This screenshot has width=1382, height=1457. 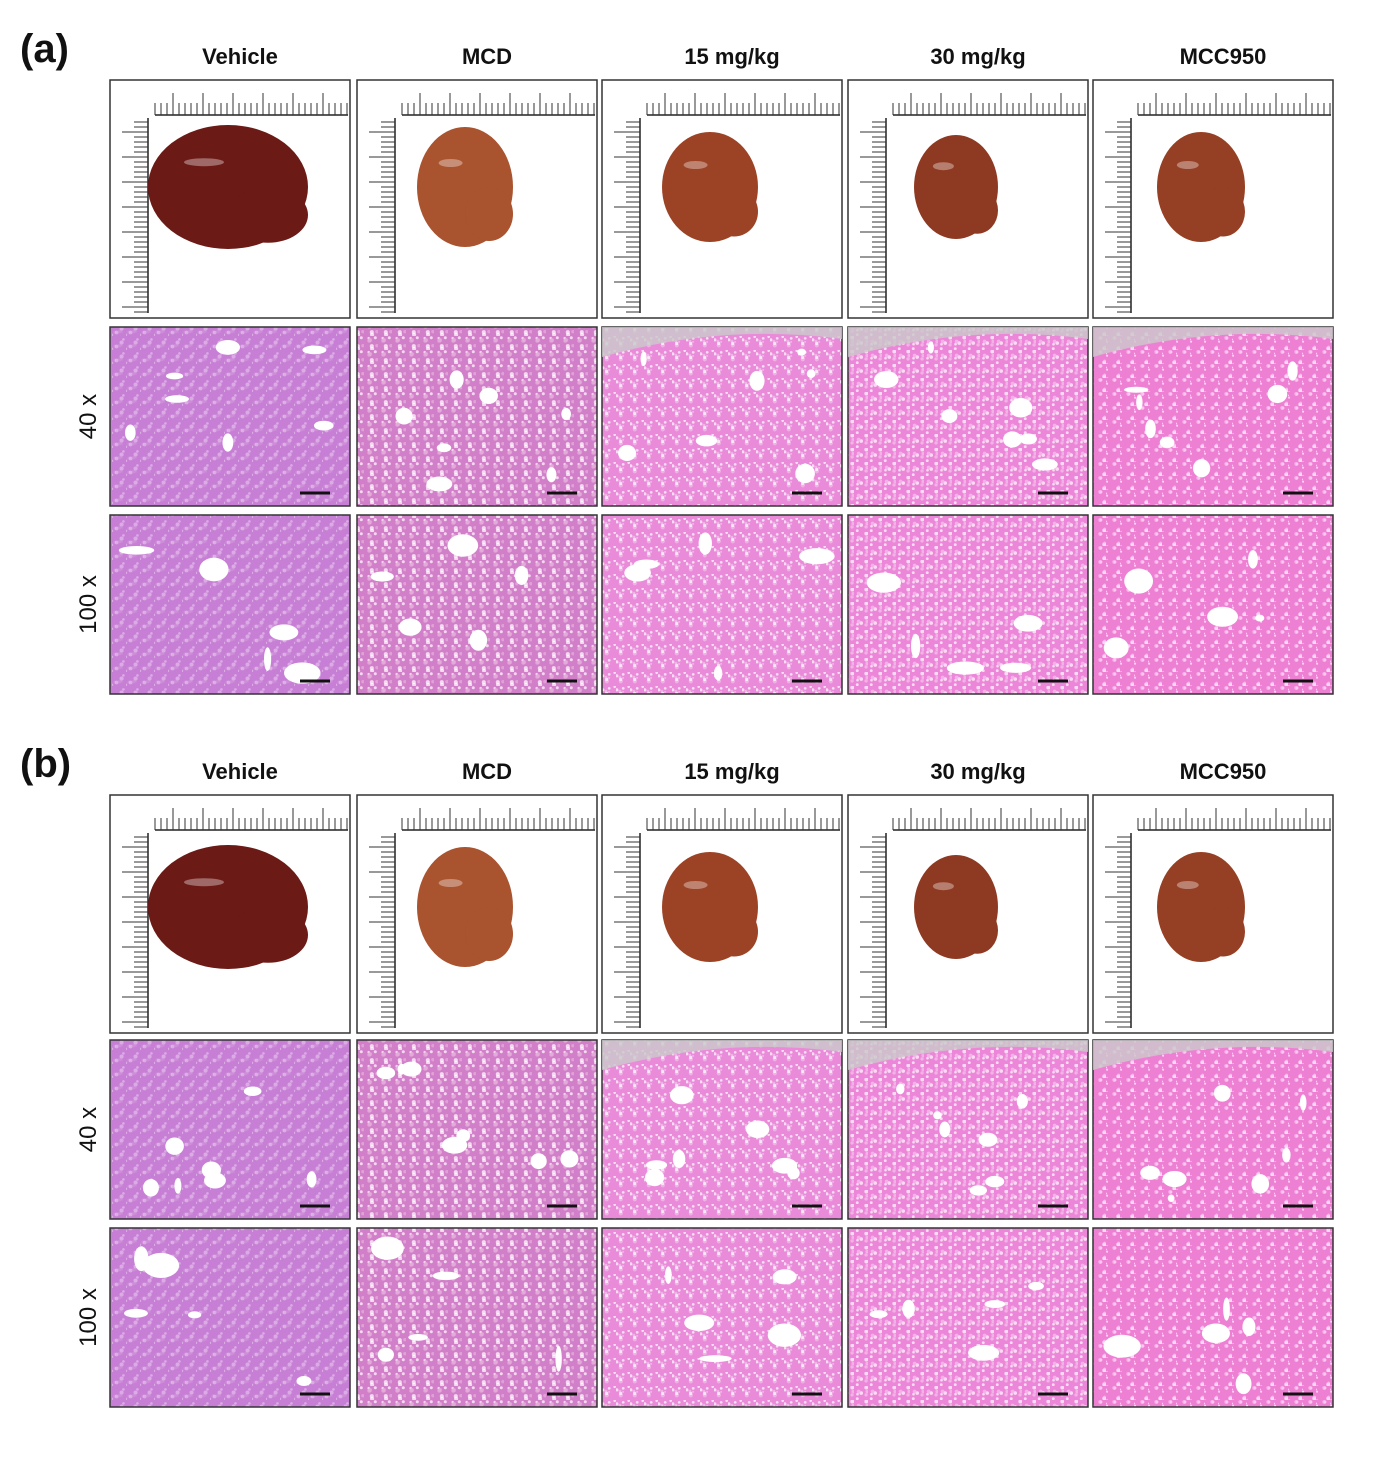 I want to click on column-label: MCC950, so click(x=1223, y=771).